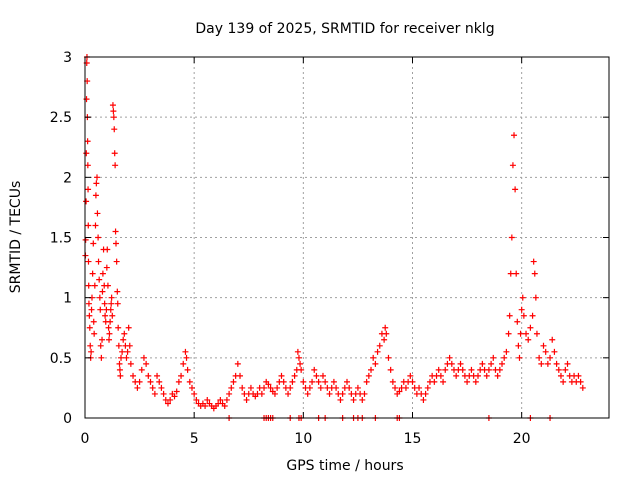 The height and width of the screenshot is (480, 640). Describe the element at coordinates (67, 299) in the screenshot. I see `y-tick-label: 1` at that location.